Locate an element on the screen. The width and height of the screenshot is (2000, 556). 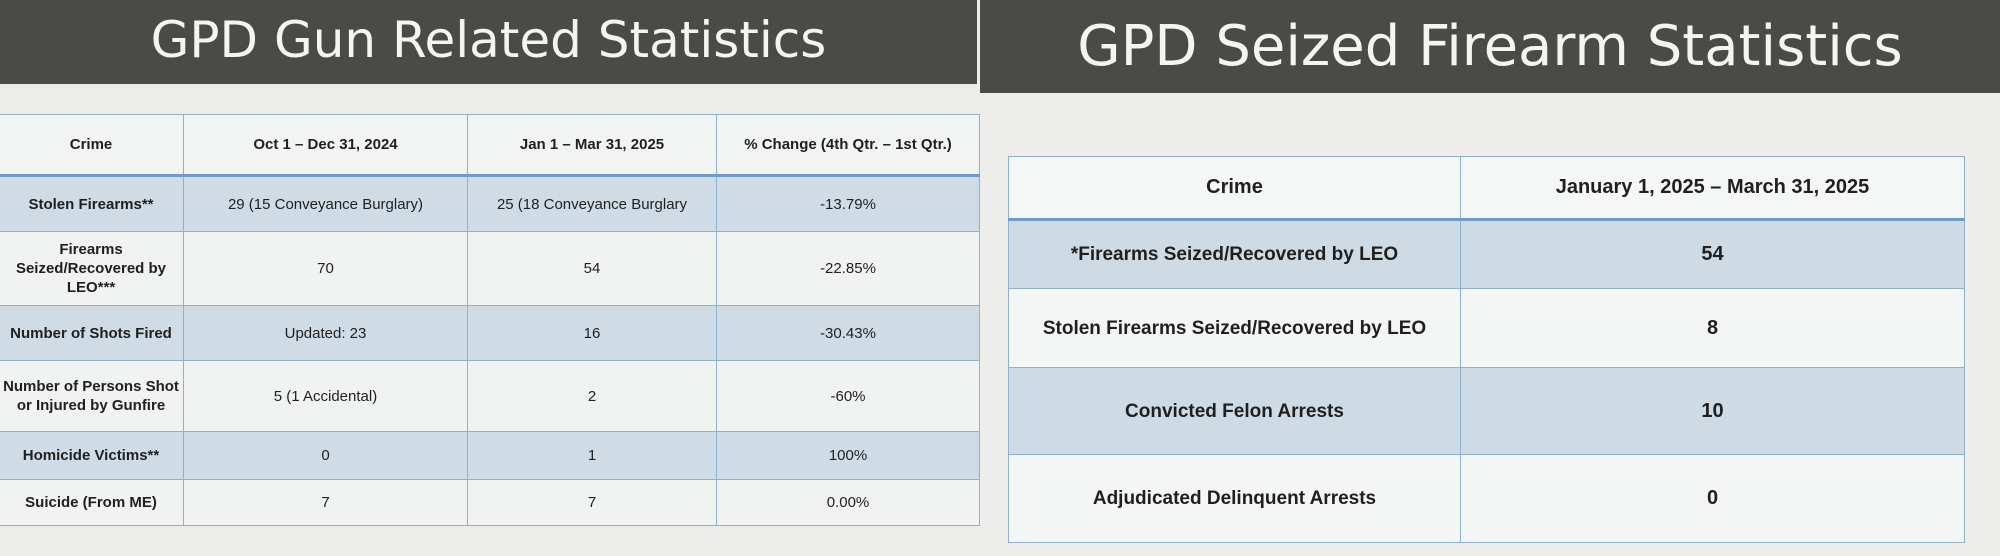
row-crime: Adjudicated Delinquent Arrests is located at coordinates (1234, 498).